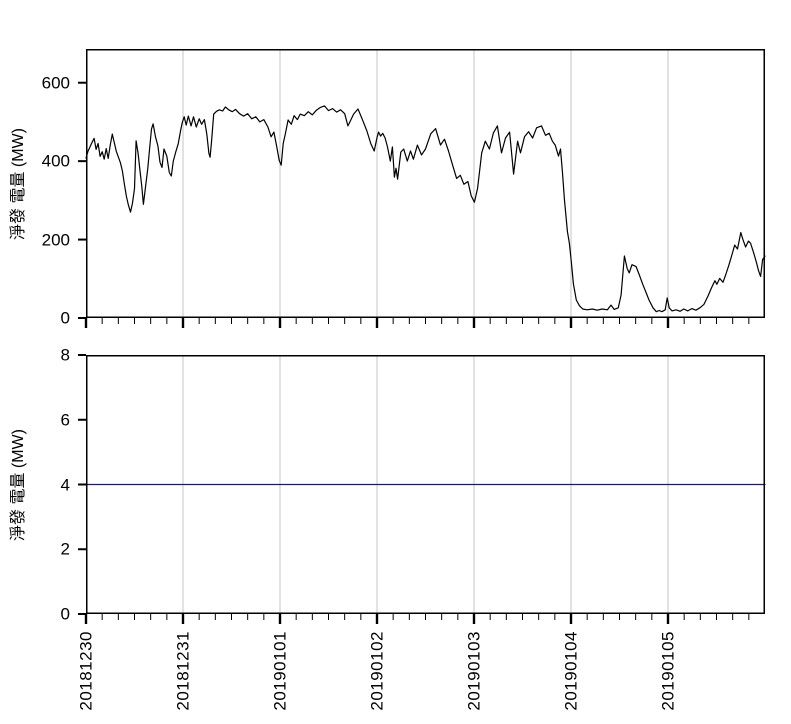  I want to click on bottom-chart-y-axis-title: 淨發 電量 (MW), so click(18, 485).